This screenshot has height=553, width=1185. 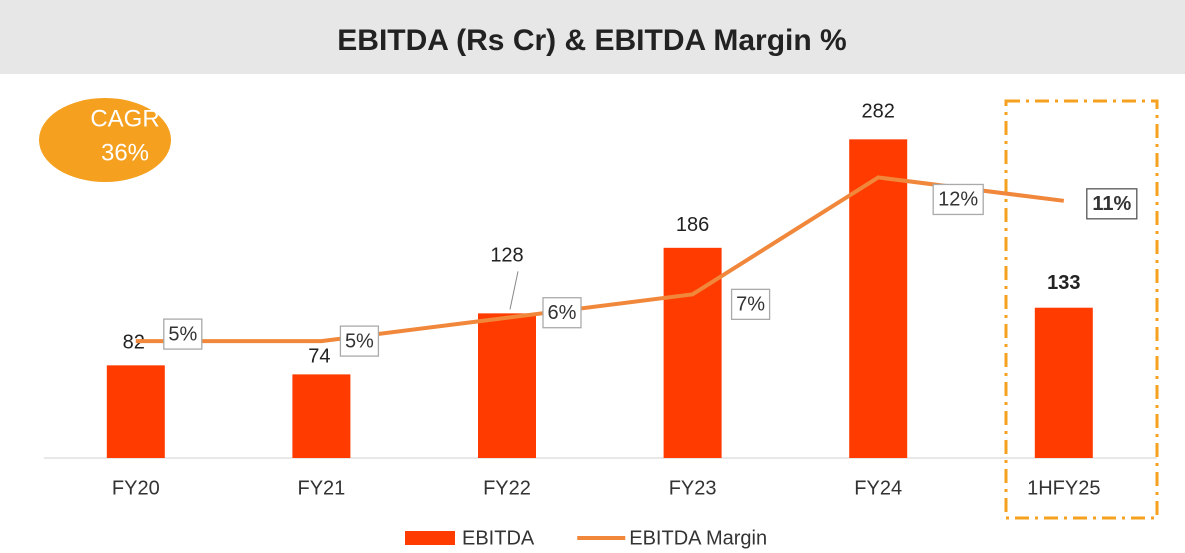 I want to click on cagr-value: 36%, so click(x=125, y=152).